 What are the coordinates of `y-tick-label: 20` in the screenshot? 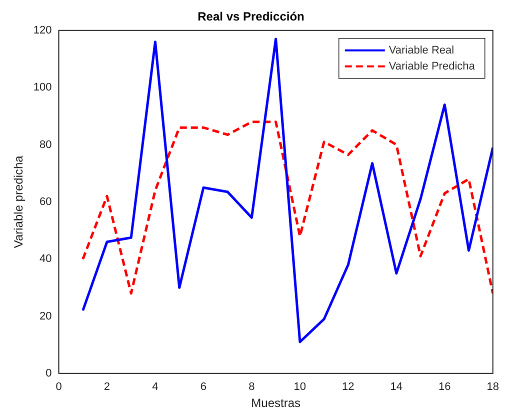 It's located at (46, 316).